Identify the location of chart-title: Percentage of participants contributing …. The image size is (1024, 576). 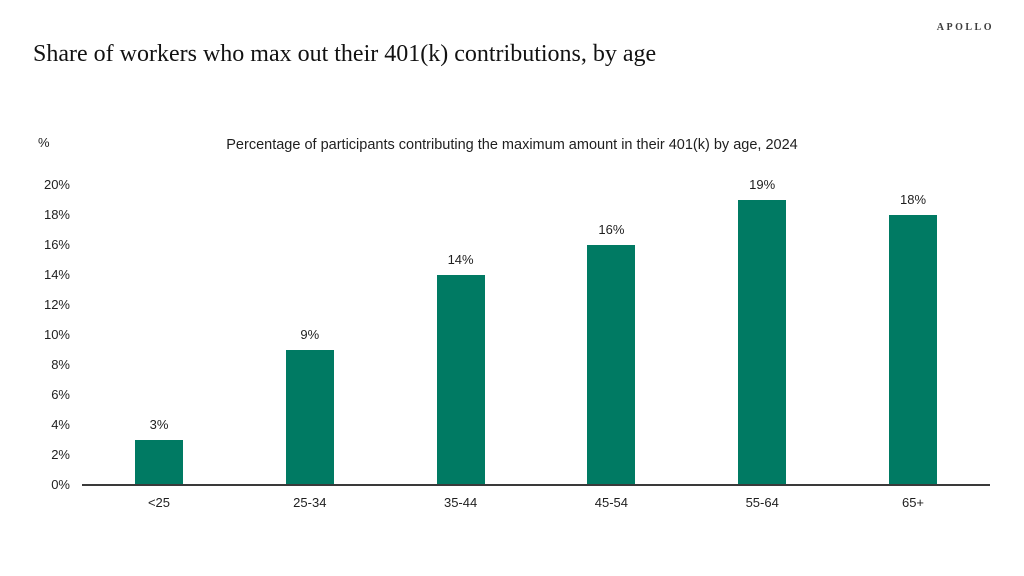
(512, 145).